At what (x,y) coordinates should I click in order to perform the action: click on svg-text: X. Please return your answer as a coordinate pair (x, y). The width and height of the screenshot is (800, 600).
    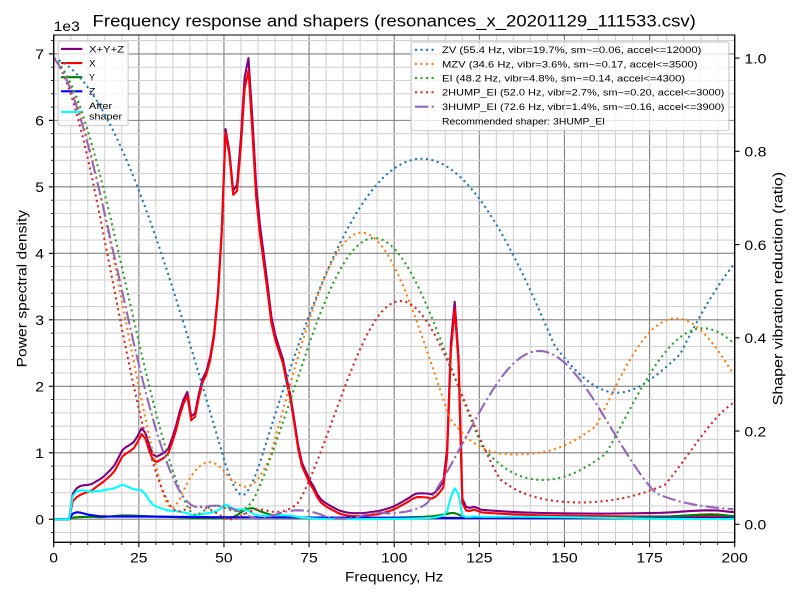
    Looking at the image, I should click on (92, 63).